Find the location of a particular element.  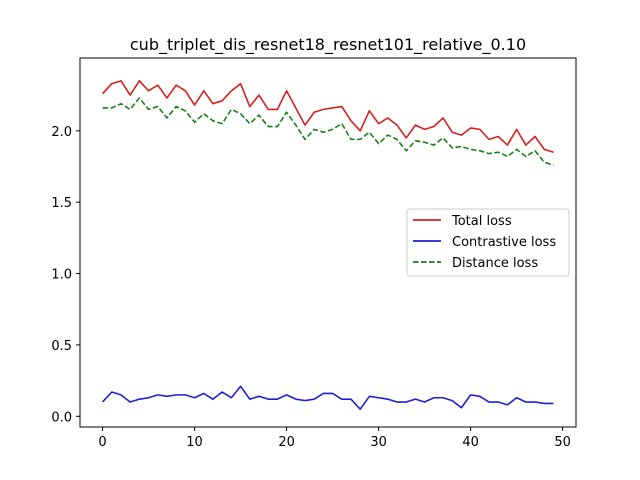

x-tick-label: 0 is located at coordinates (102, 442).